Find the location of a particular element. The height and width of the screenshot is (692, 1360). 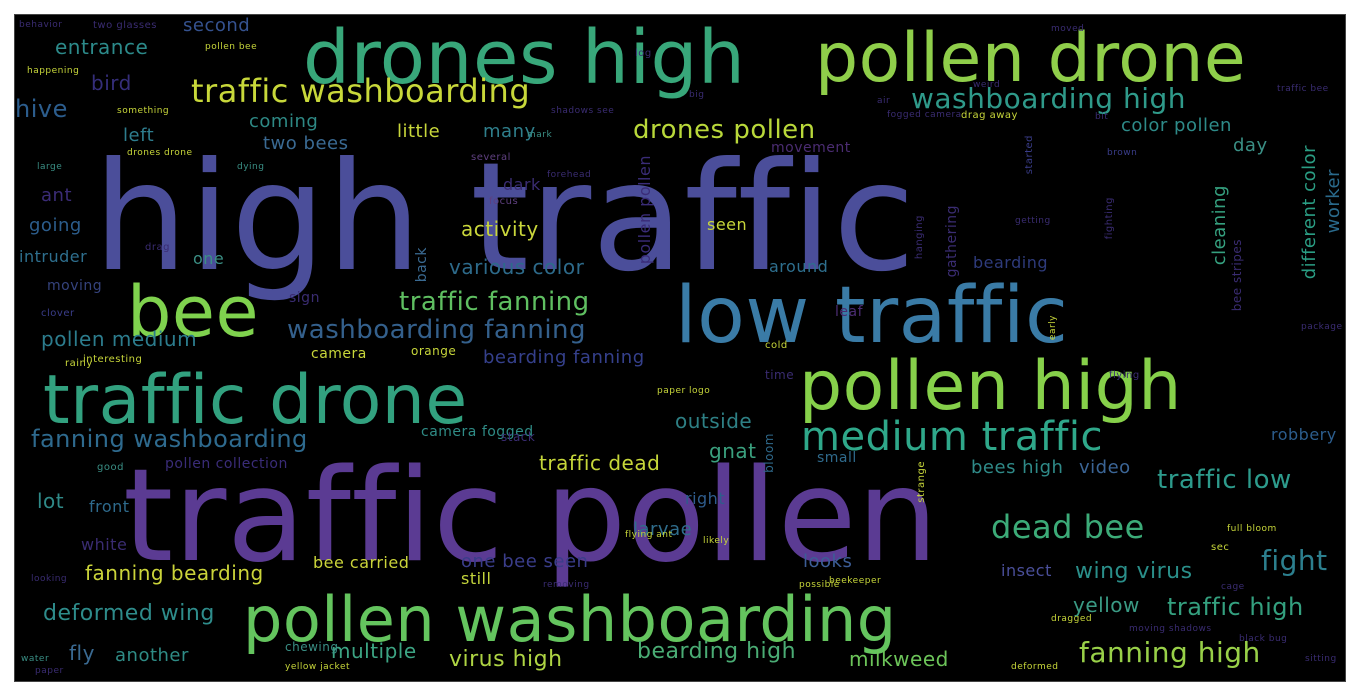

word: chewing is located at coordinates (312, 647).